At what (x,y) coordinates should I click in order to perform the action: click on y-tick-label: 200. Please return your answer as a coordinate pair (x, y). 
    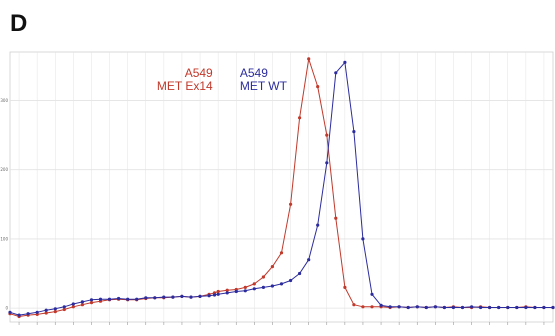
    Looking at the image, I should click on (4, 169).